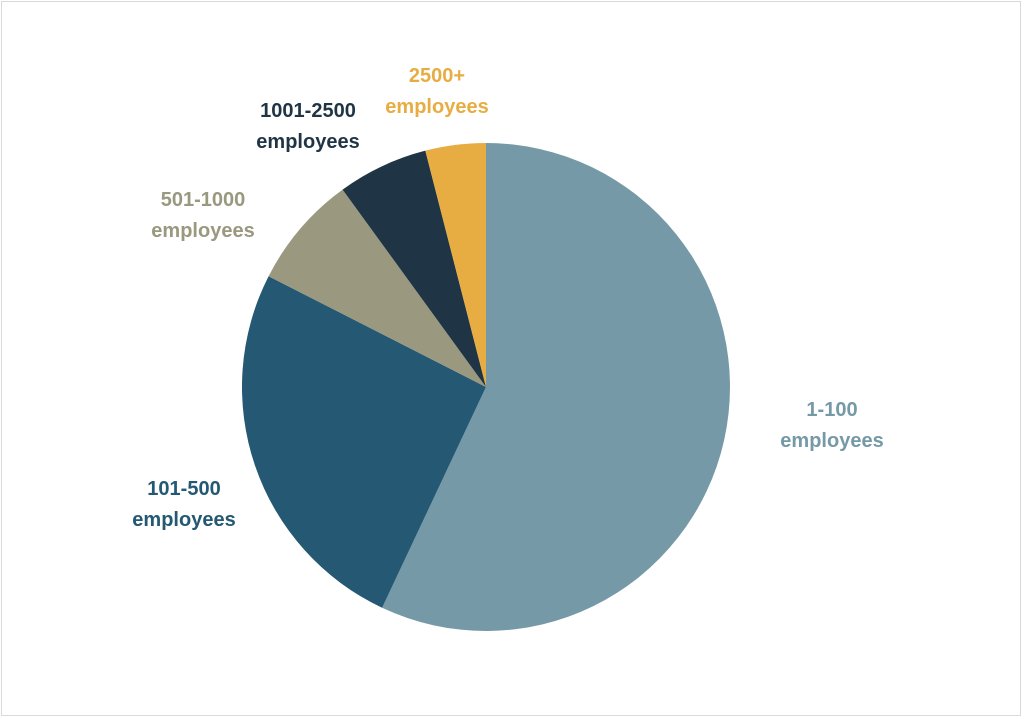 The height and width of the screenshot is (719, 1024). I want to click on slice-label-range: 1001-2500, so click(308, 111).